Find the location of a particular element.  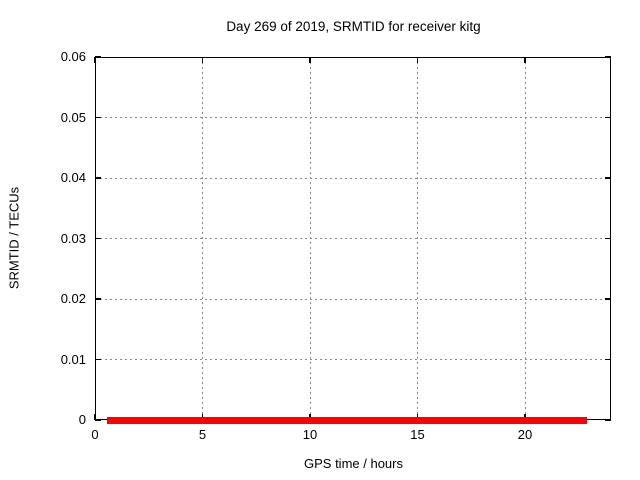

y-tick-label-0.03: 0.03 is located at coordinates (73, 238).